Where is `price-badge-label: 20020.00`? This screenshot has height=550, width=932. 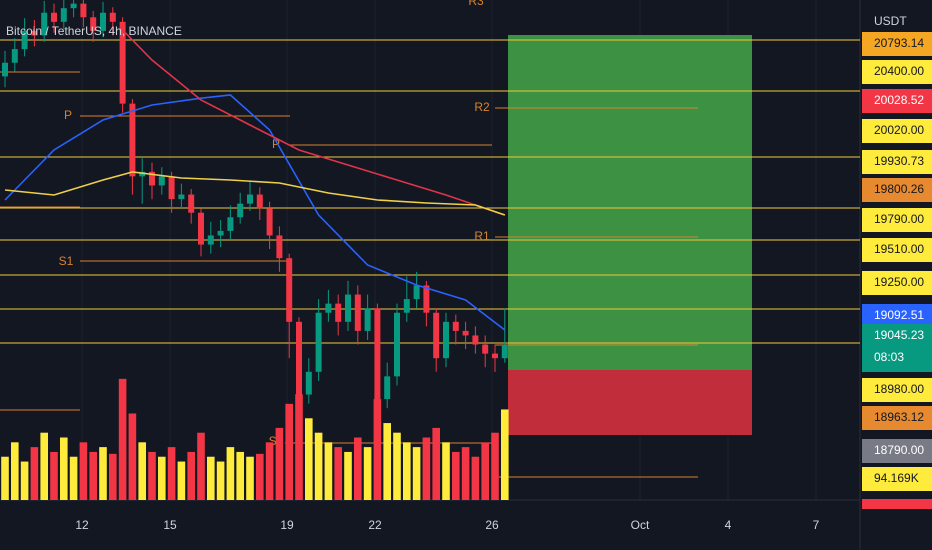 price-badge-label: 20020.00 is located at coordinates (899, 130).